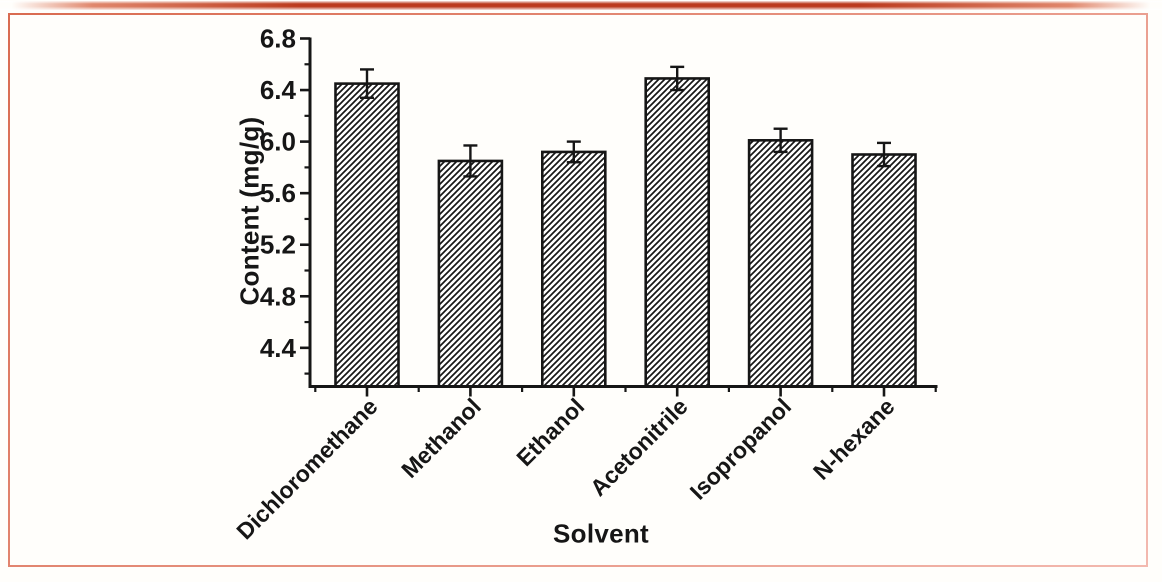 The width and height of the screenshot is (1162, 582). What do you see at coordinates (550, 432) in the screenshot?
I see `category-label: Ethanol` at bounding box center [550, 432].